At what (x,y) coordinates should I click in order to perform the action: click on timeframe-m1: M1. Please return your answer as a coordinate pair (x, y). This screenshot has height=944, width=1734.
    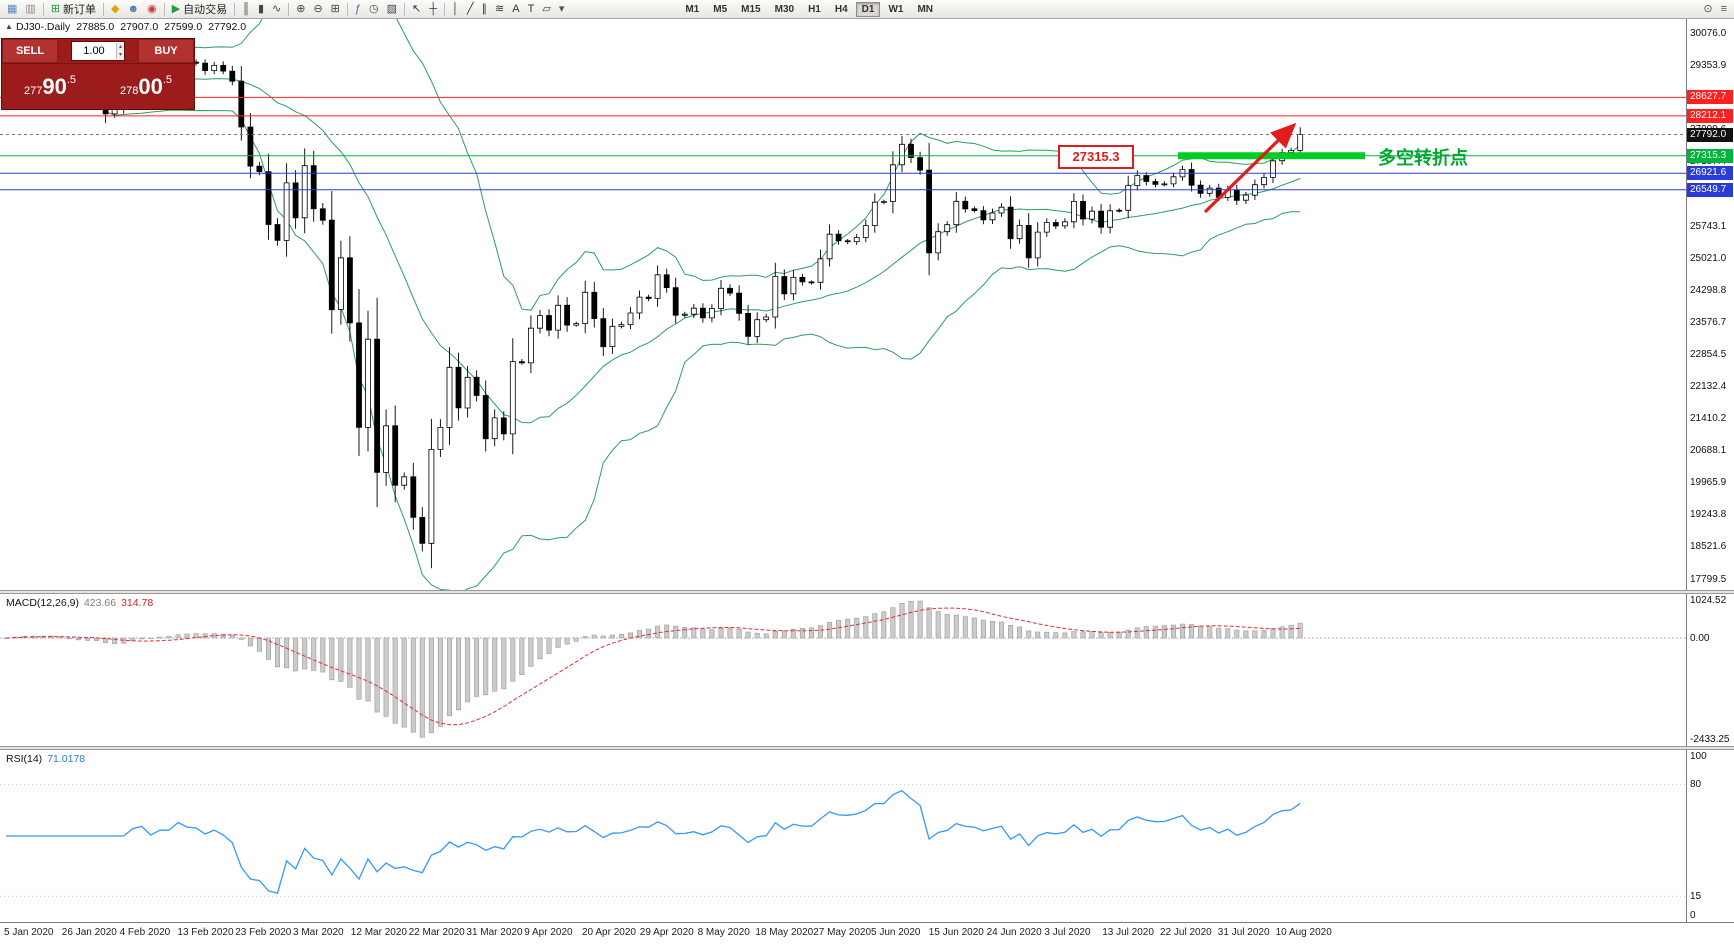
    Looking at the image, I should click on (692, 9).